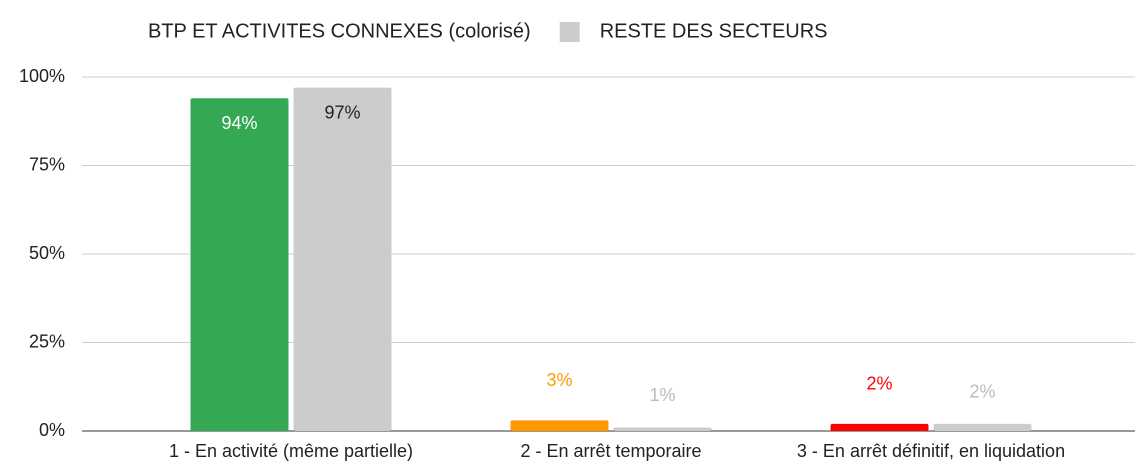 The image size is (1135, 465). Describe the element at coordinates (42, 76) in the screenshot. I see `y-tick-label: 100%` at that location.